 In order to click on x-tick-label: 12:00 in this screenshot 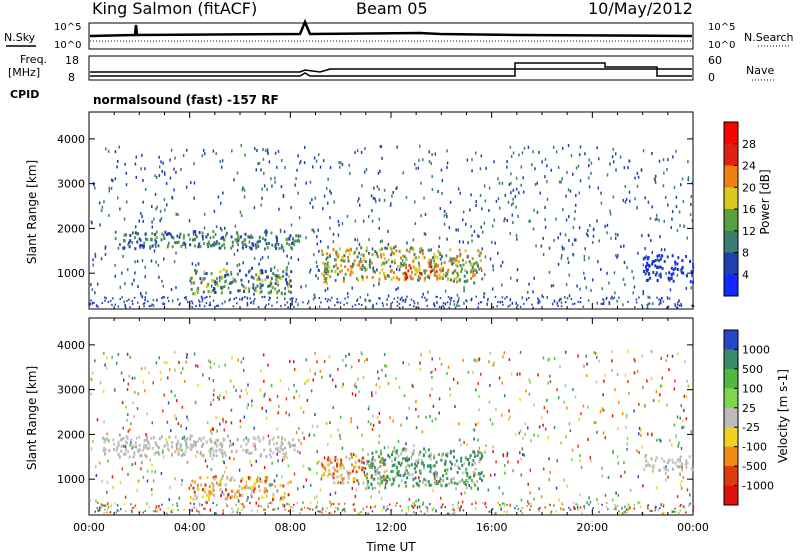, I will do `click(391, 527)`.